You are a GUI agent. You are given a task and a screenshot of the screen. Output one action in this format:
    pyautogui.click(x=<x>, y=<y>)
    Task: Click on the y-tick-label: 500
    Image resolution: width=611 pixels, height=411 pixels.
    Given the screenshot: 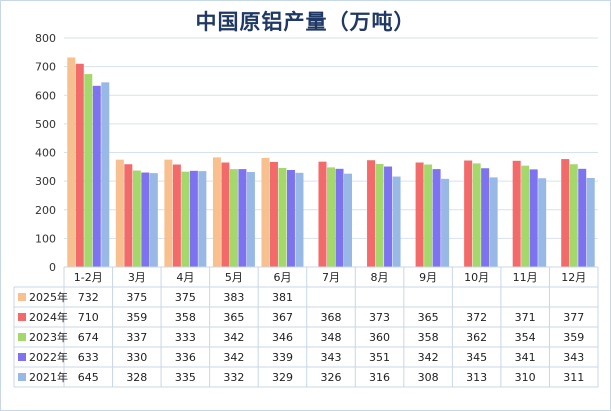 What is the action you would take?
    pyautogui.click(x=45, y=124)
    